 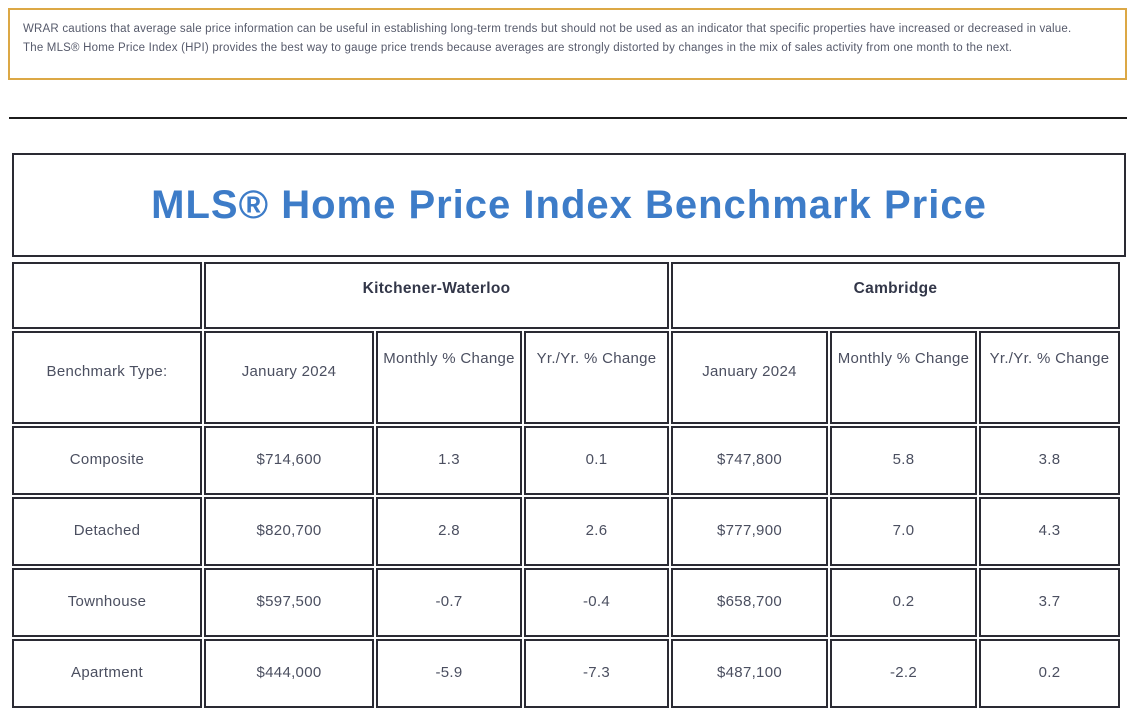 What do you see at coordinates (596, 673) in the screenshot?
I see `kw-yoy-cell: -7.3` at bounding box center [596, 673].